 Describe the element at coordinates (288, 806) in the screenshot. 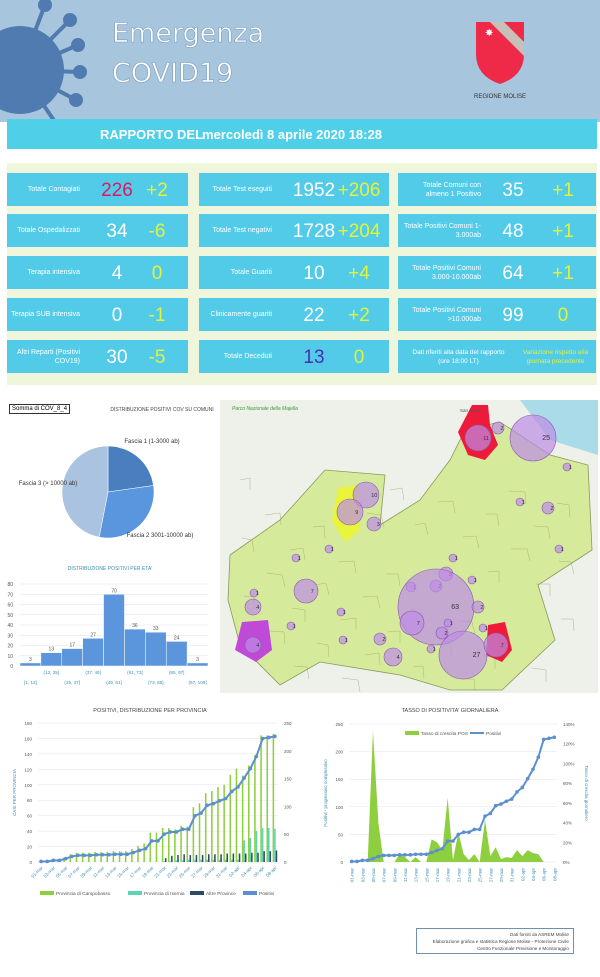

I see `y2-tick-label: 100` at that location.